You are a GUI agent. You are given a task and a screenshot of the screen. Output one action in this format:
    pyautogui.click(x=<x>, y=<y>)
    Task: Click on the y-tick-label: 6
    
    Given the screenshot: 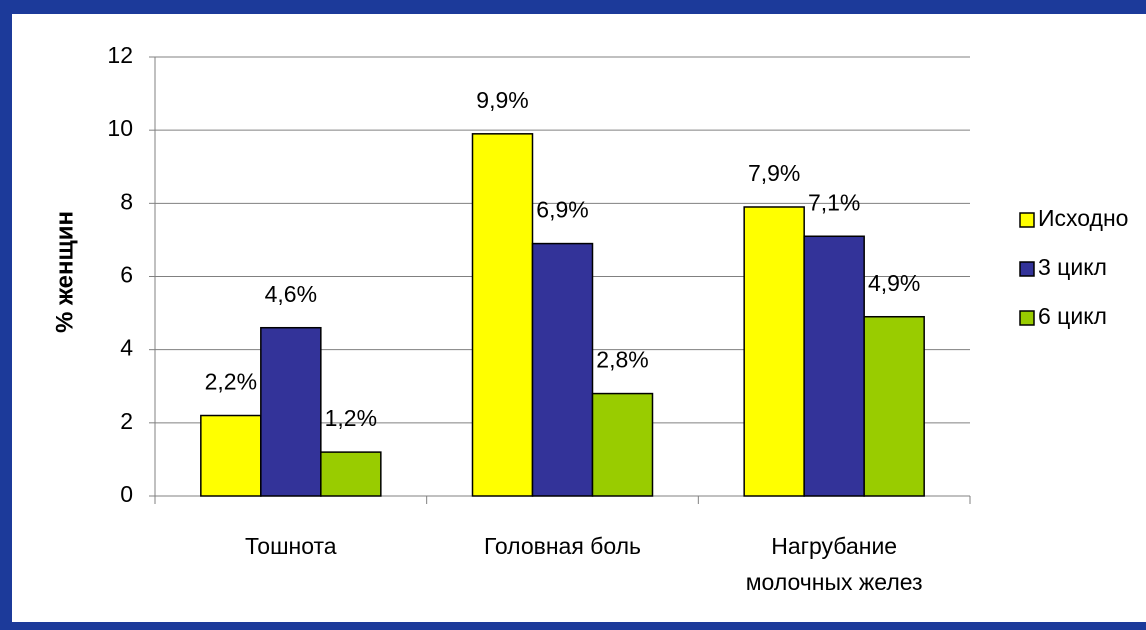 What is the action you would take?
    pyautogui.click(x=126, y=275)
    